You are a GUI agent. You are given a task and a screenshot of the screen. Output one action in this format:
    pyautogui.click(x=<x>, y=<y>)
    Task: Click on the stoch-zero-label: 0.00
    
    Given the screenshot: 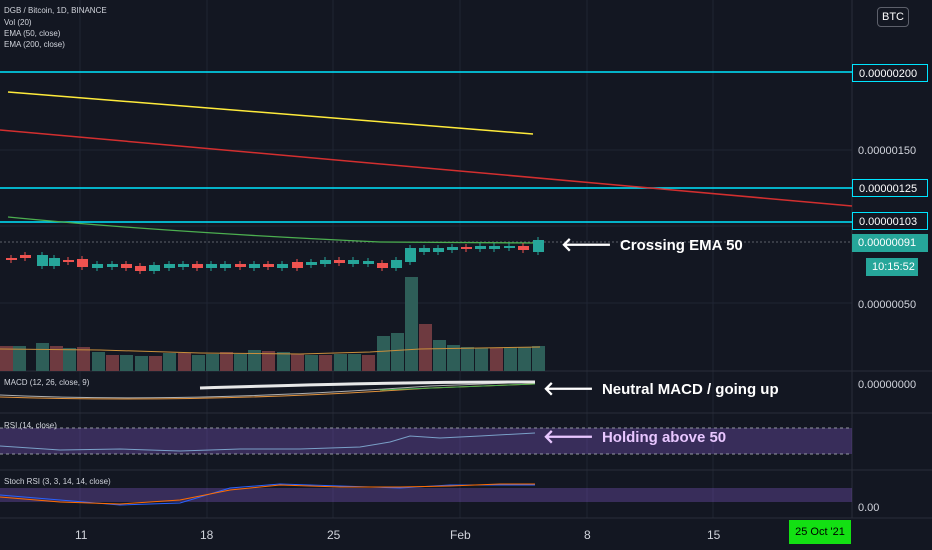 What is the action you would take?
    pyautogui.click(x=869, y=508)
    